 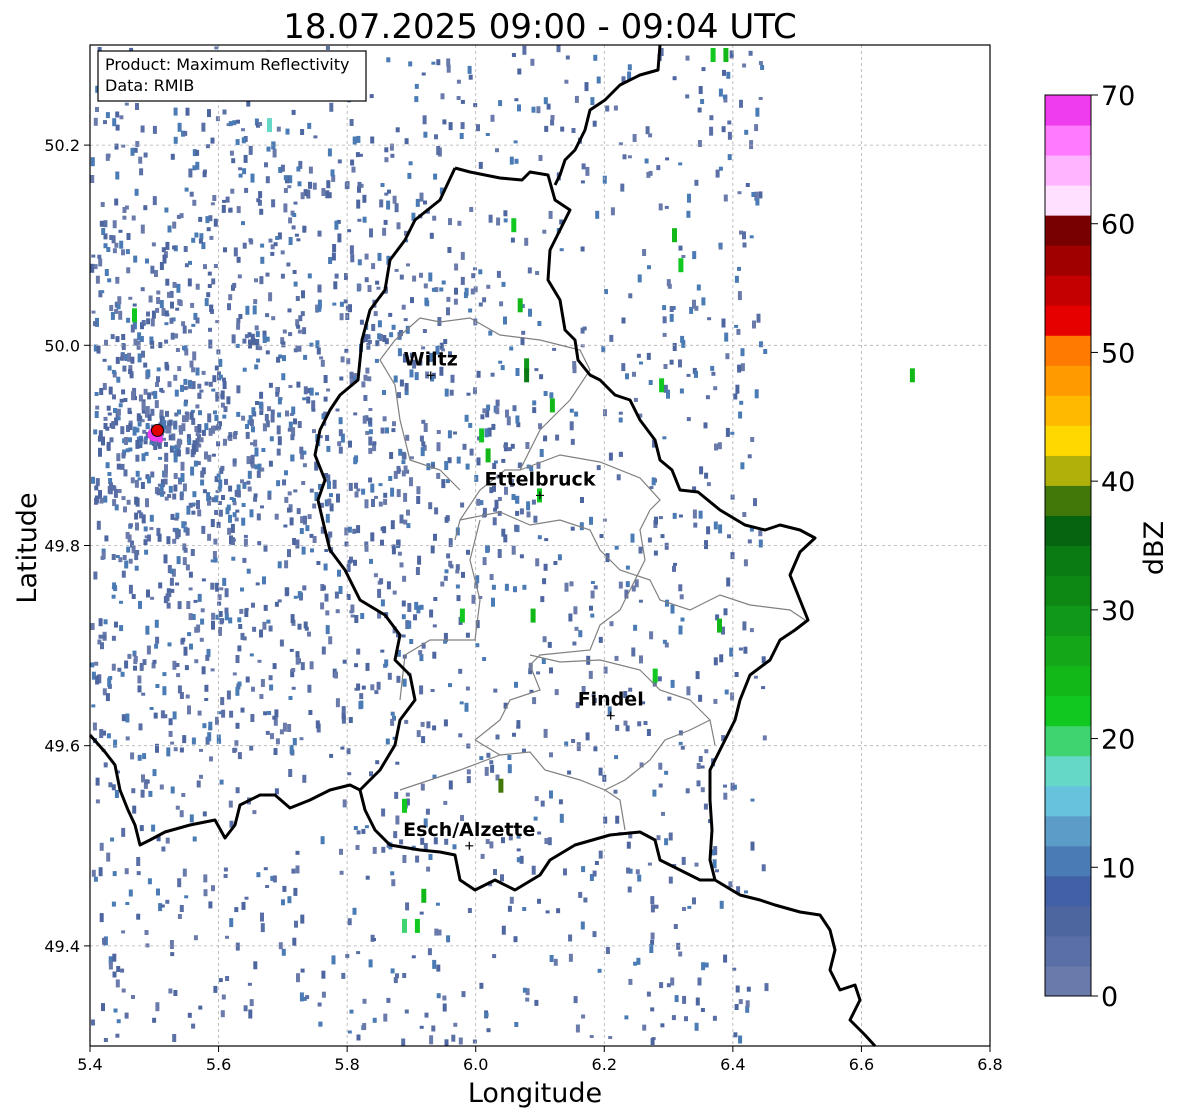 What do you see at coordinates (440, 610) in the screenshot?
I see `canton-line` at bounding box center [440, 610].